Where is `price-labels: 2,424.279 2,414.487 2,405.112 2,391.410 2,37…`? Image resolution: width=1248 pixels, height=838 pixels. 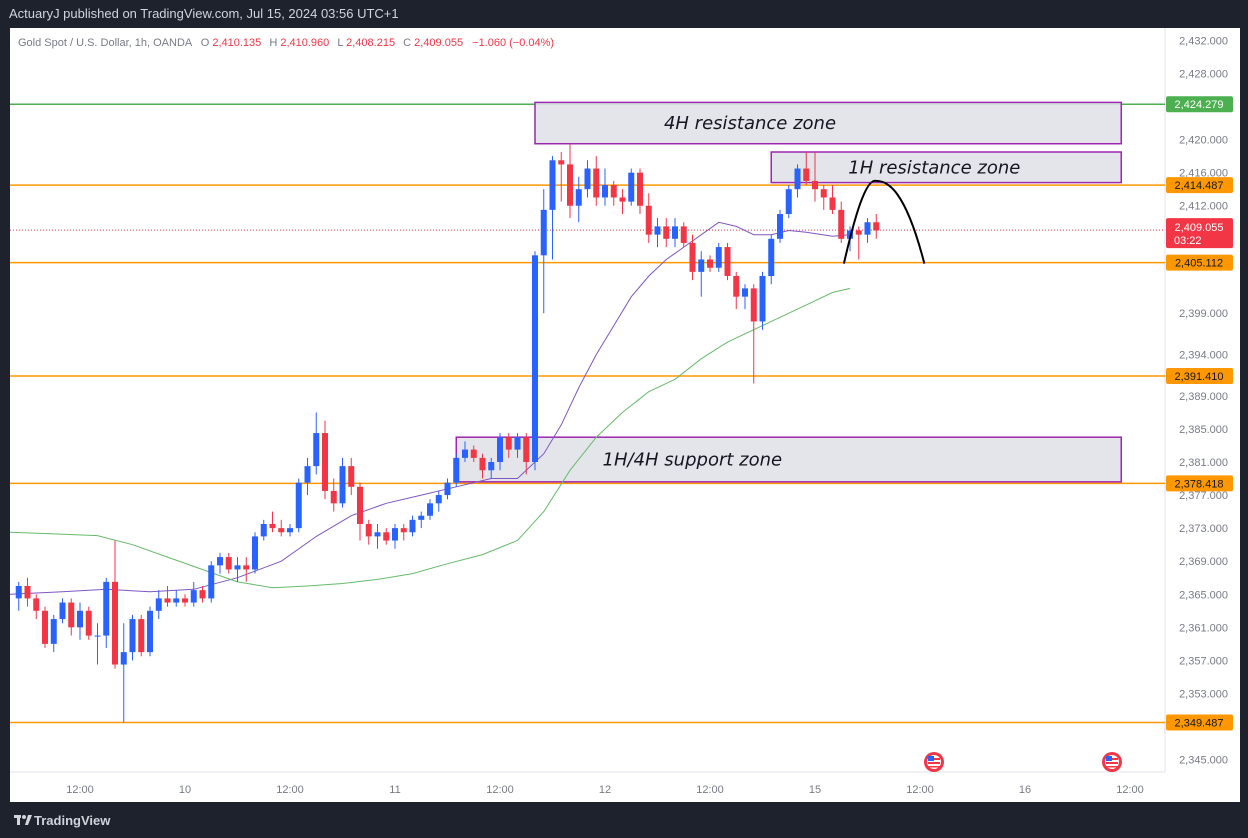
price-labels: 2,424.279 2,414.487 2,405.112 2,391.410 2,37… is located at coordinates (1199, 413).